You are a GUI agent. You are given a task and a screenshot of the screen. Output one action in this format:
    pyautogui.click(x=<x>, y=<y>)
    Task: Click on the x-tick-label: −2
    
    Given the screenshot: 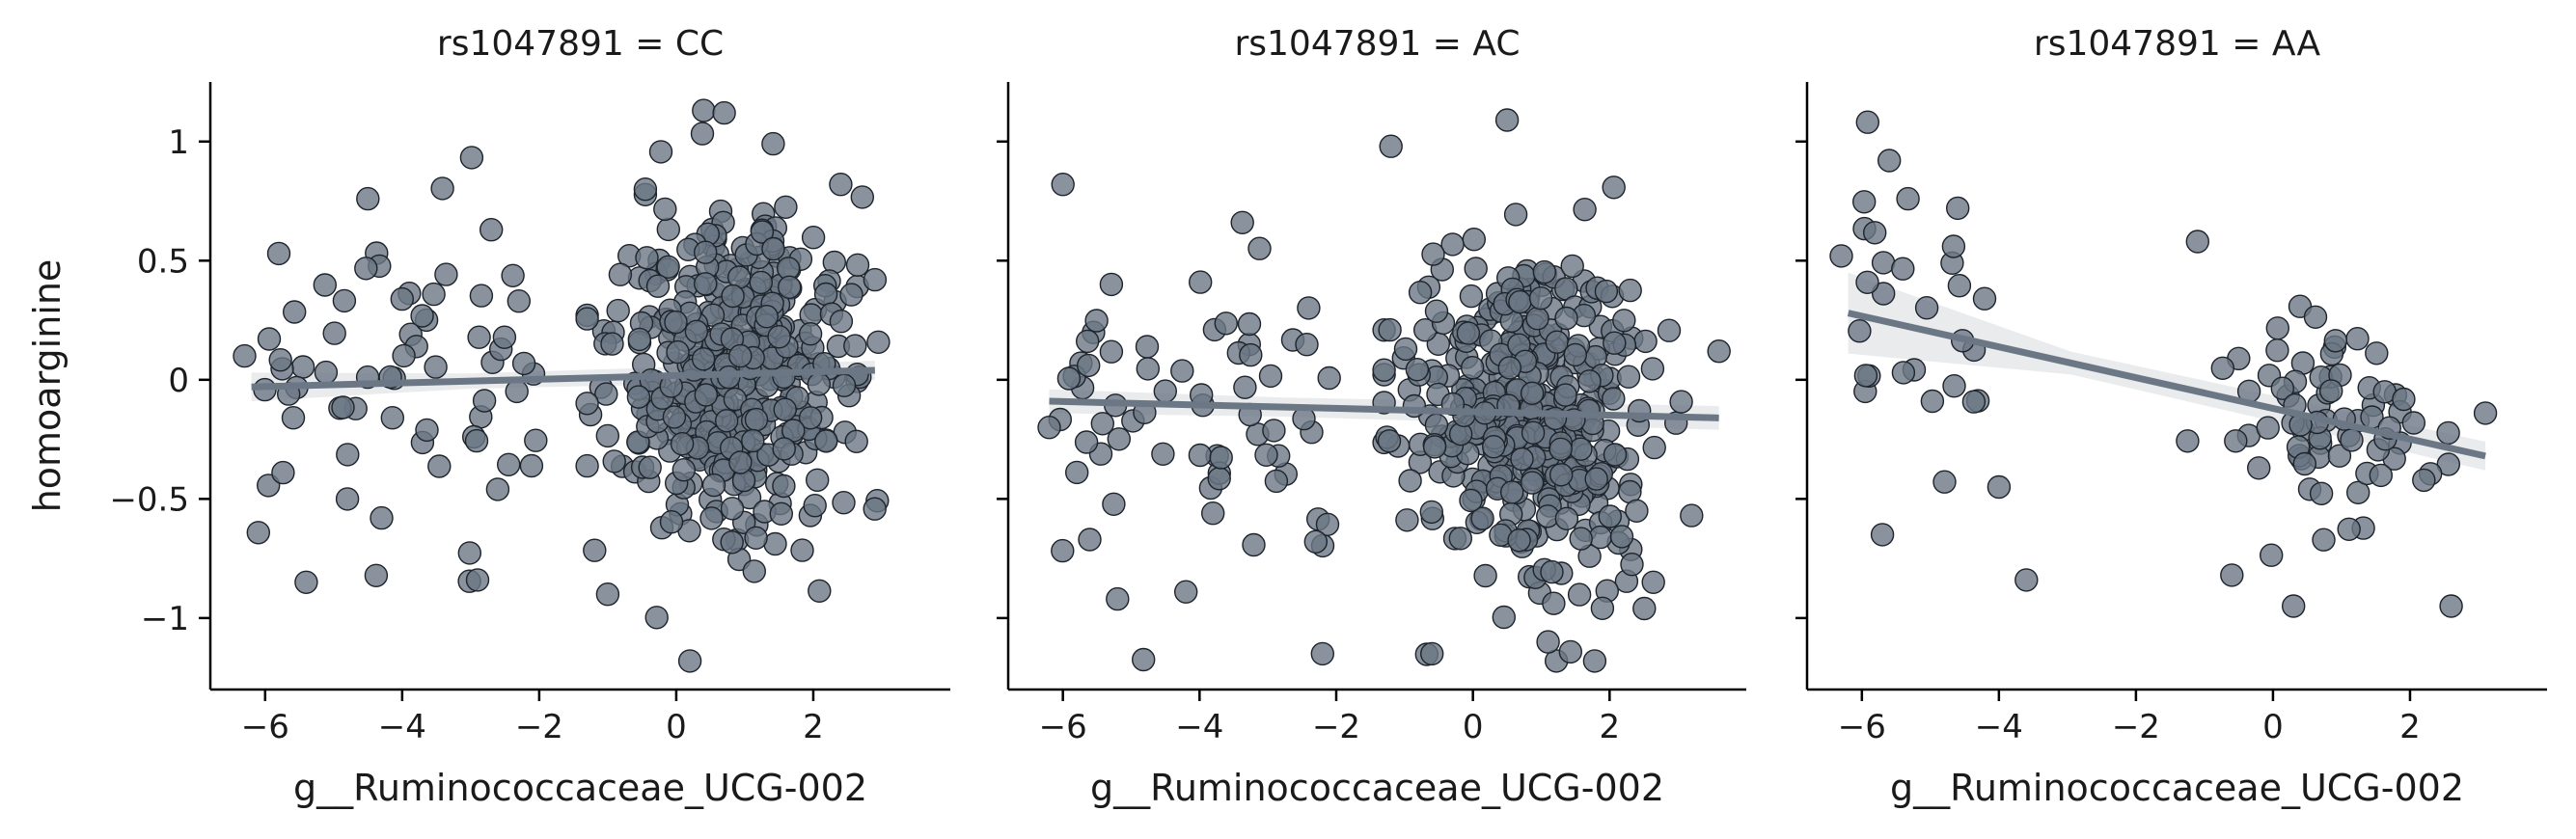 What is the action you would take?
    pyautogui.click(x=2136, y=727)
    